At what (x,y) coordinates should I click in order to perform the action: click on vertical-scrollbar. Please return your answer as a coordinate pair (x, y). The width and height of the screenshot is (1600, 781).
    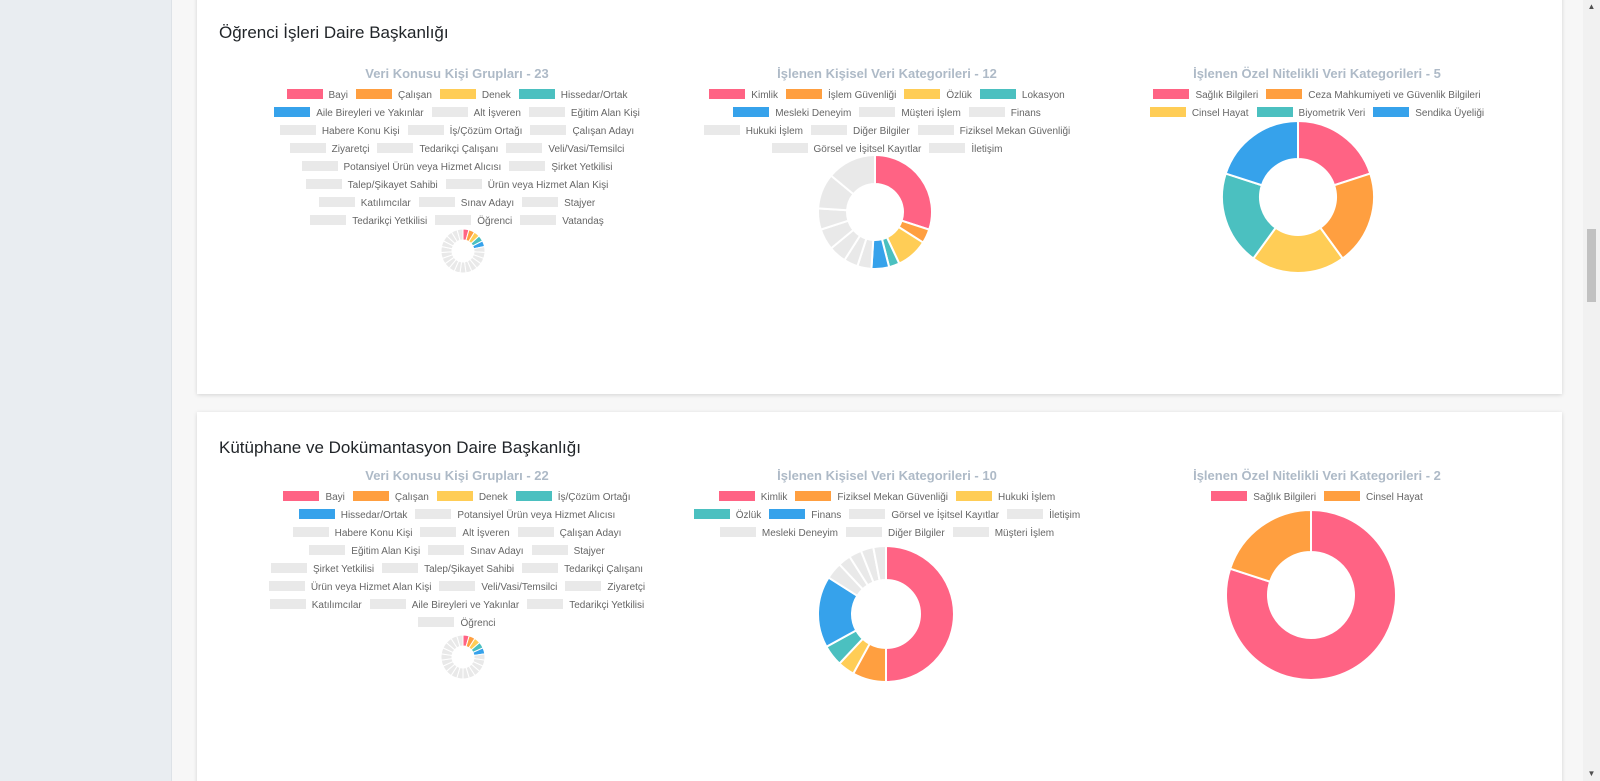
    Looking at the image, I should click on (1591, 390).